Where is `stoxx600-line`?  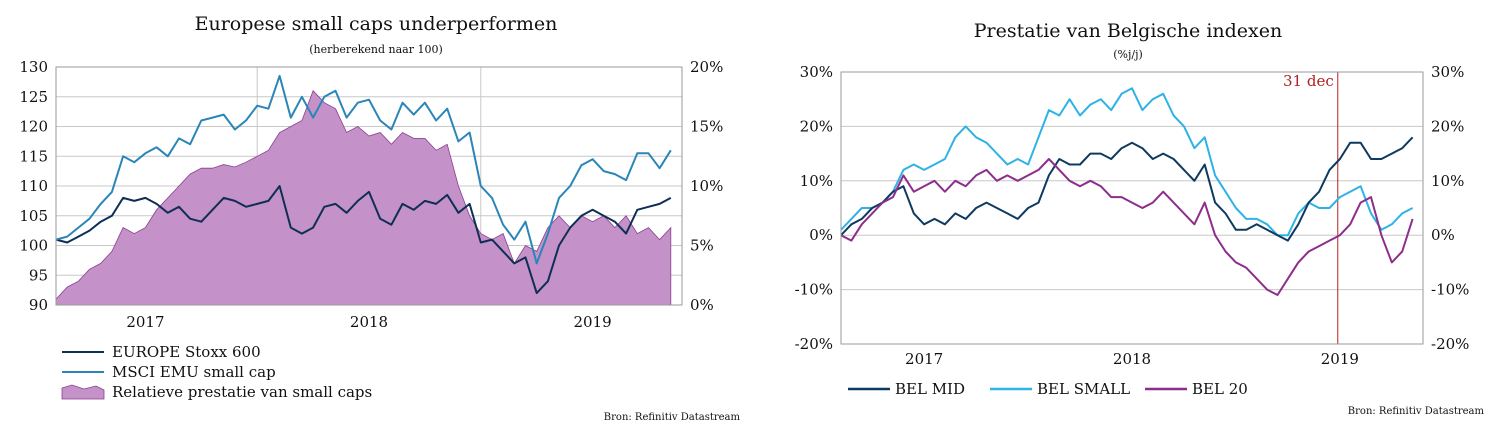 stoxx600-line is located at coordinates (363, 240).